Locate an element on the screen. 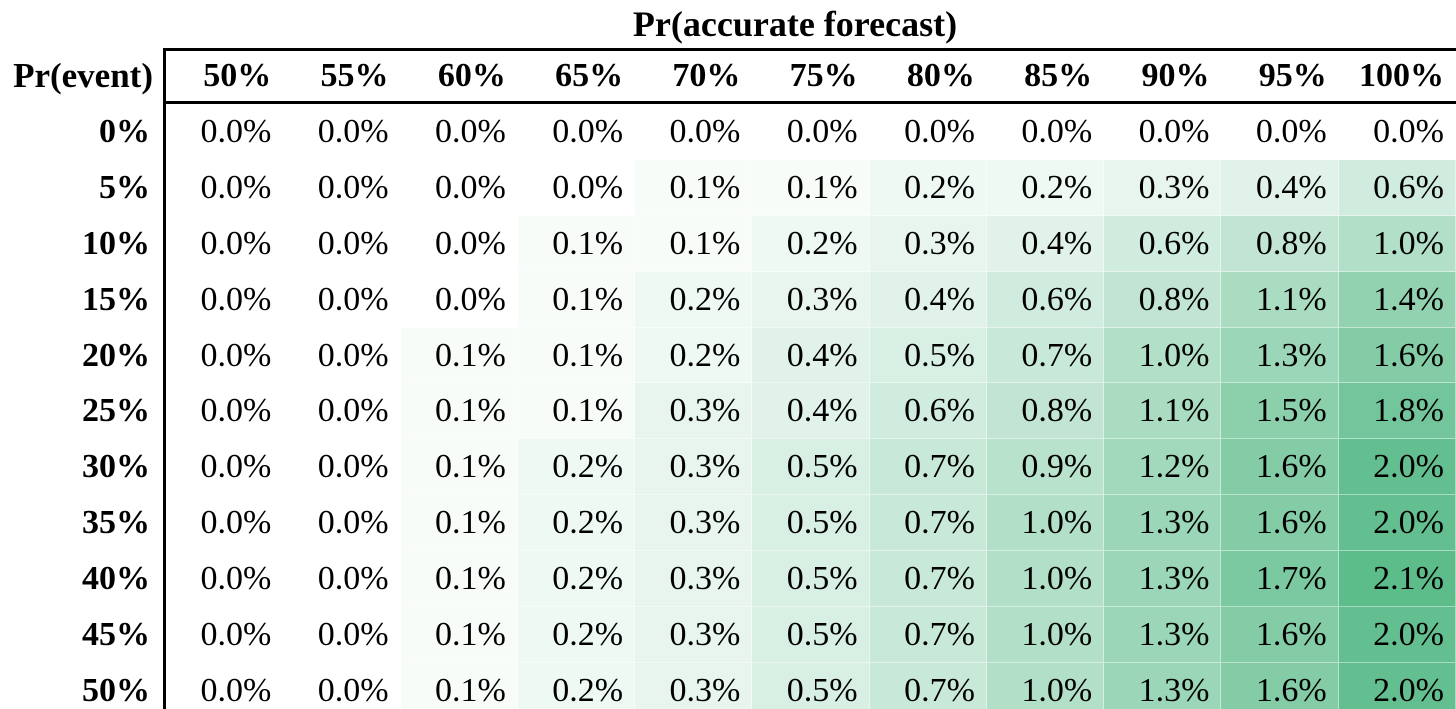 This screenshot has height=709, width=1456. row-label: 45% is located at coordinates (116, 634).